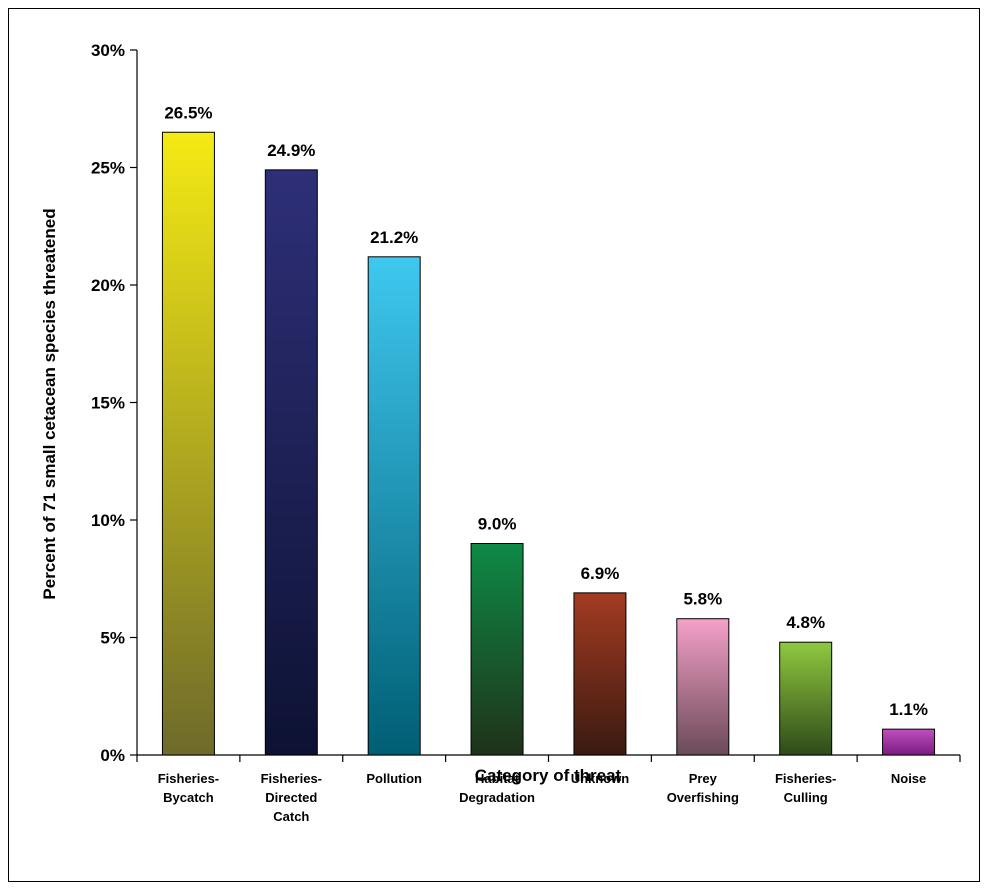  What do you see at coordinates (805, 622) in the screenshot?
I see `data-label: 4.8%` at bounding box center [805, 622].